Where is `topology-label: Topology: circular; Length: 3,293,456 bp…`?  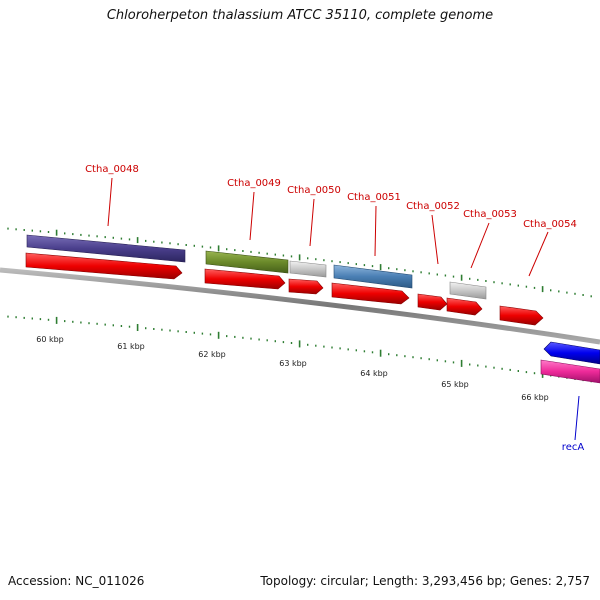 topology-label: Topology: circular; Length: 3,293,456 bp… is located at coordinates (425, 581).